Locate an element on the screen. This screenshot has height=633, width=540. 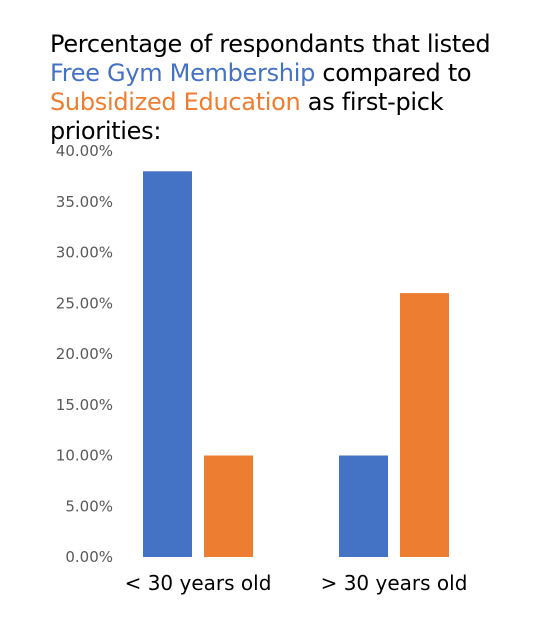
title-series-subsidized-education: Subsidized Education is located at coordinates (175, 102).